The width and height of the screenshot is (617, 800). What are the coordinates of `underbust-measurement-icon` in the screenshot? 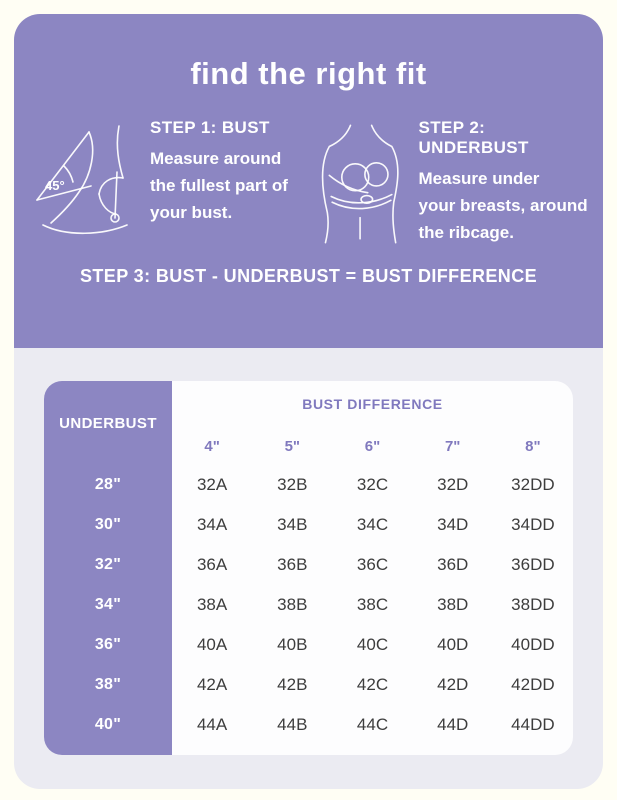 It's located at (362, 182).